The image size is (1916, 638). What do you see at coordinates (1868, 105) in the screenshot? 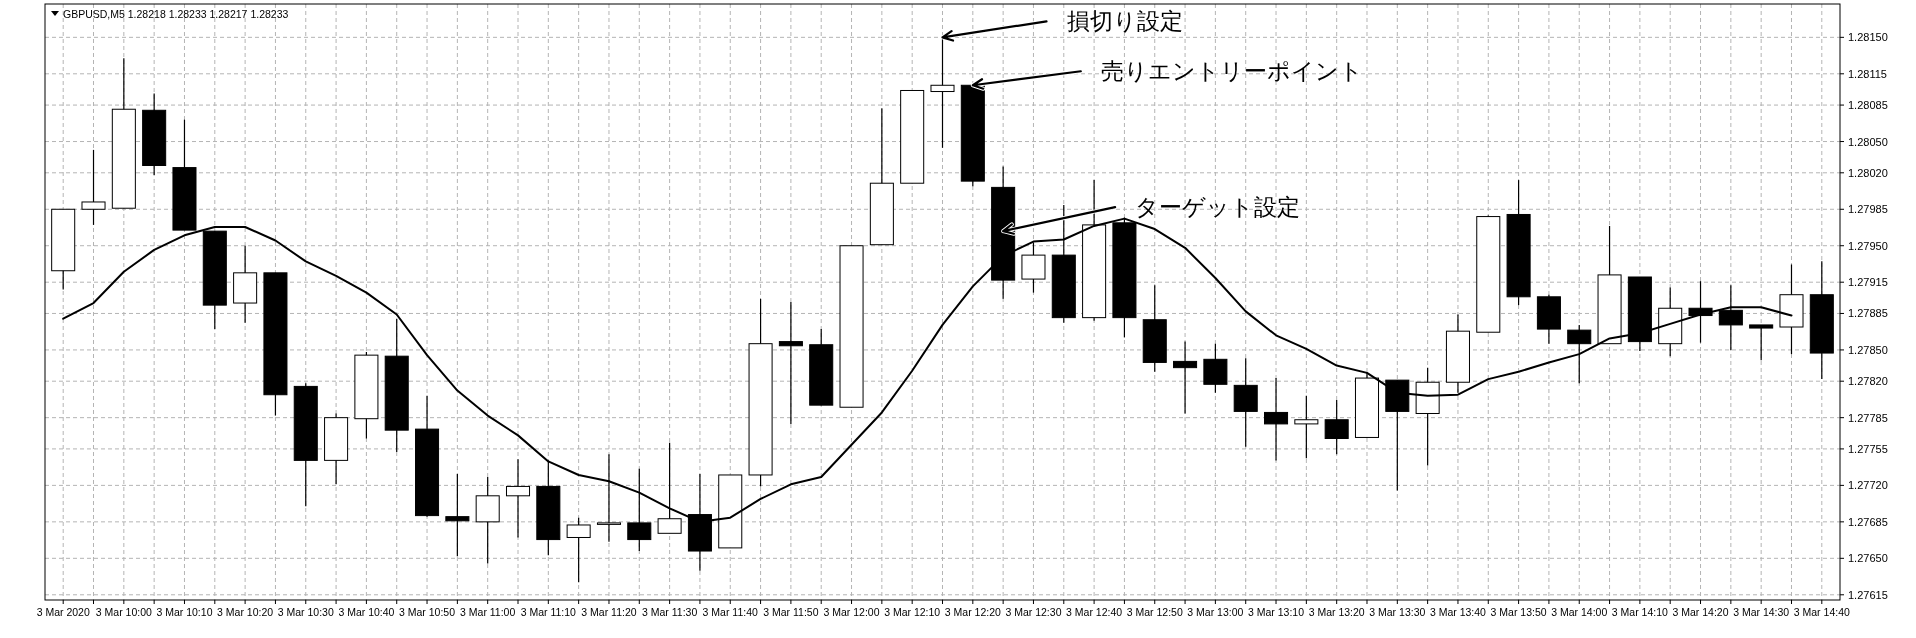
I see `y-tick-label: 1.28085` at bounding box center [1868, 105].